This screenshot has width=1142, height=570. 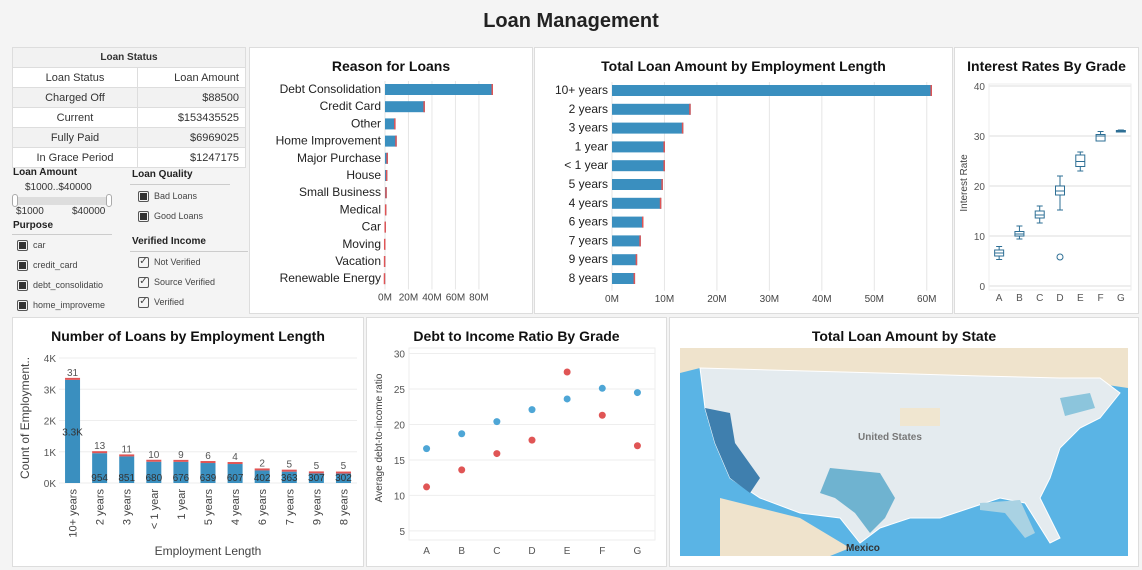 What do you see at coordinates (100, 446) in the screenshot?
I see `data-label: 13` at bounding box center [100, 446].